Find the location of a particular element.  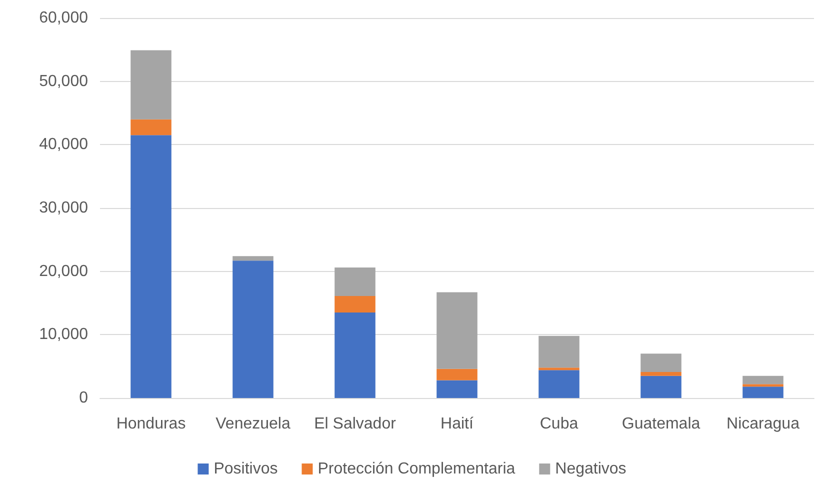

x-tick-label: Honduras is located at coordinates (151, 424).